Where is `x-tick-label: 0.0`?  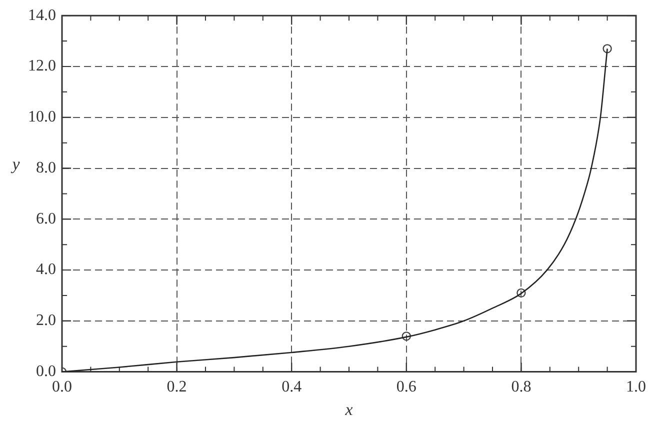 x-tick-label: 0.0 is located at coordinates (62, 387).